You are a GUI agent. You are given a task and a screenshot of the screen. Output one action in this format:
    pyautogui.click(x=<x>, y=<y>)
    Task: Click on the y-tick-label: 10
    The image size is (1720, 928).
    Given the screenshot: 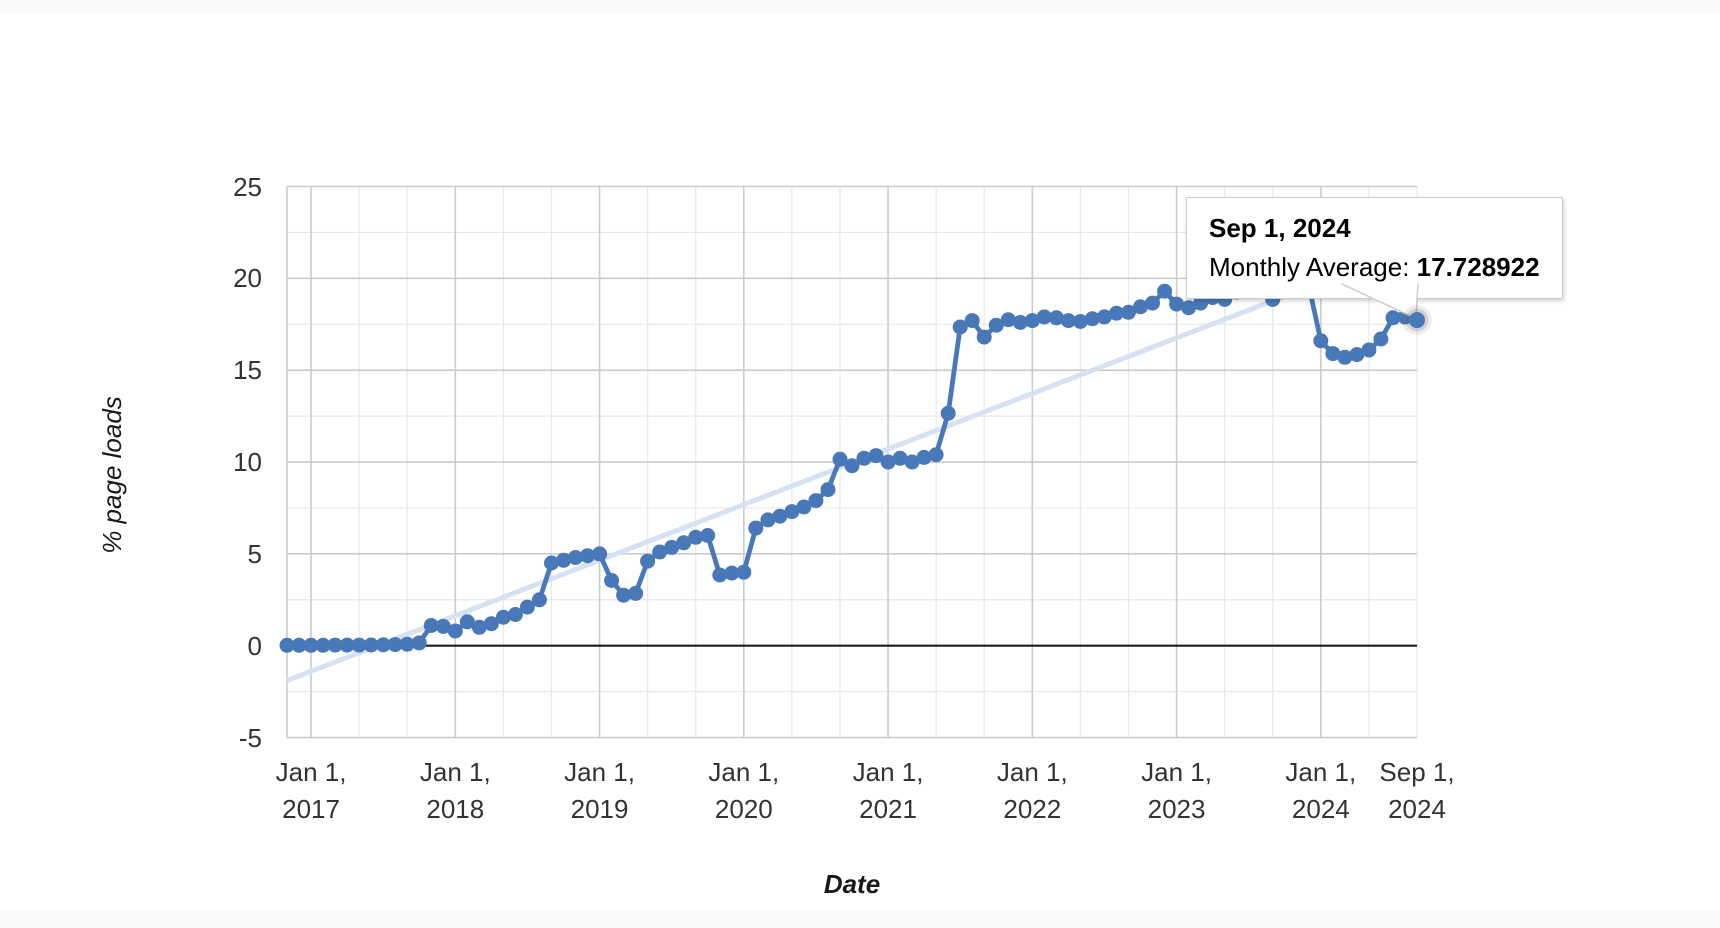 What is the action you would take?
    pyautogui.click(x=247, y=462)
    